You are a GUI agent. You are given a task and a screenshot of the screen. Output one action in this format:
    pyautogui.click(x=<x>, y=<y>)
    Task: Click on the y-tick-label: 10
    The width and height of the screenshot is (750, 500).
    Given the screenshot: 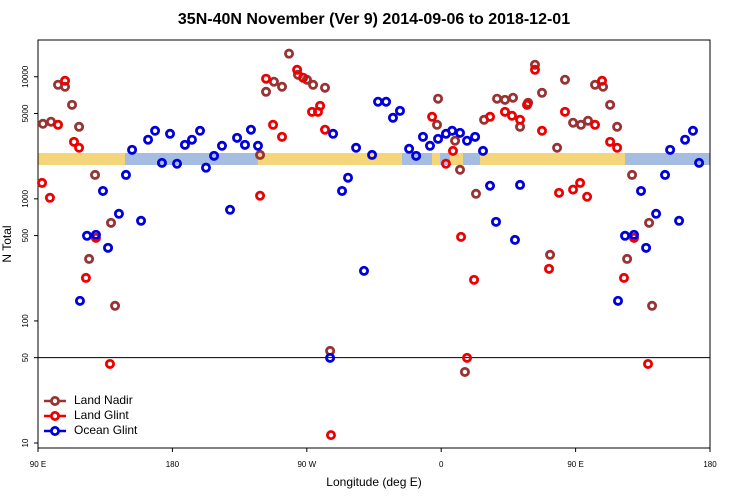 What is the action you would take?
    pyautogui.click(x=25, y=442)
    